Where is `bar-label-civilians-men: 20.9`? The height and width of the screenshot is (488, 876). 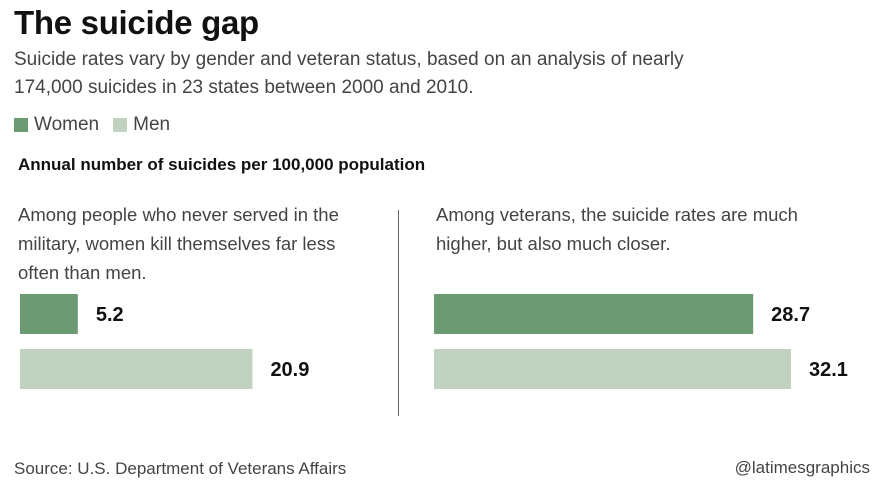 bar-label-civilians-men: 20.9 is located at coordinates (289, 370).